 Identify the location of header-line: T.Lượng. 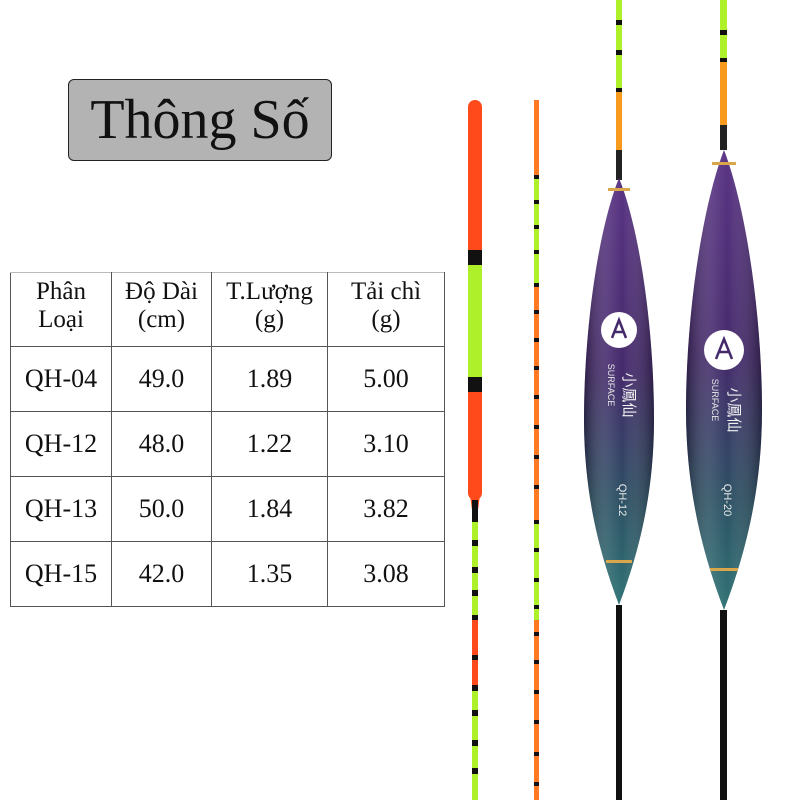
(269, 291).